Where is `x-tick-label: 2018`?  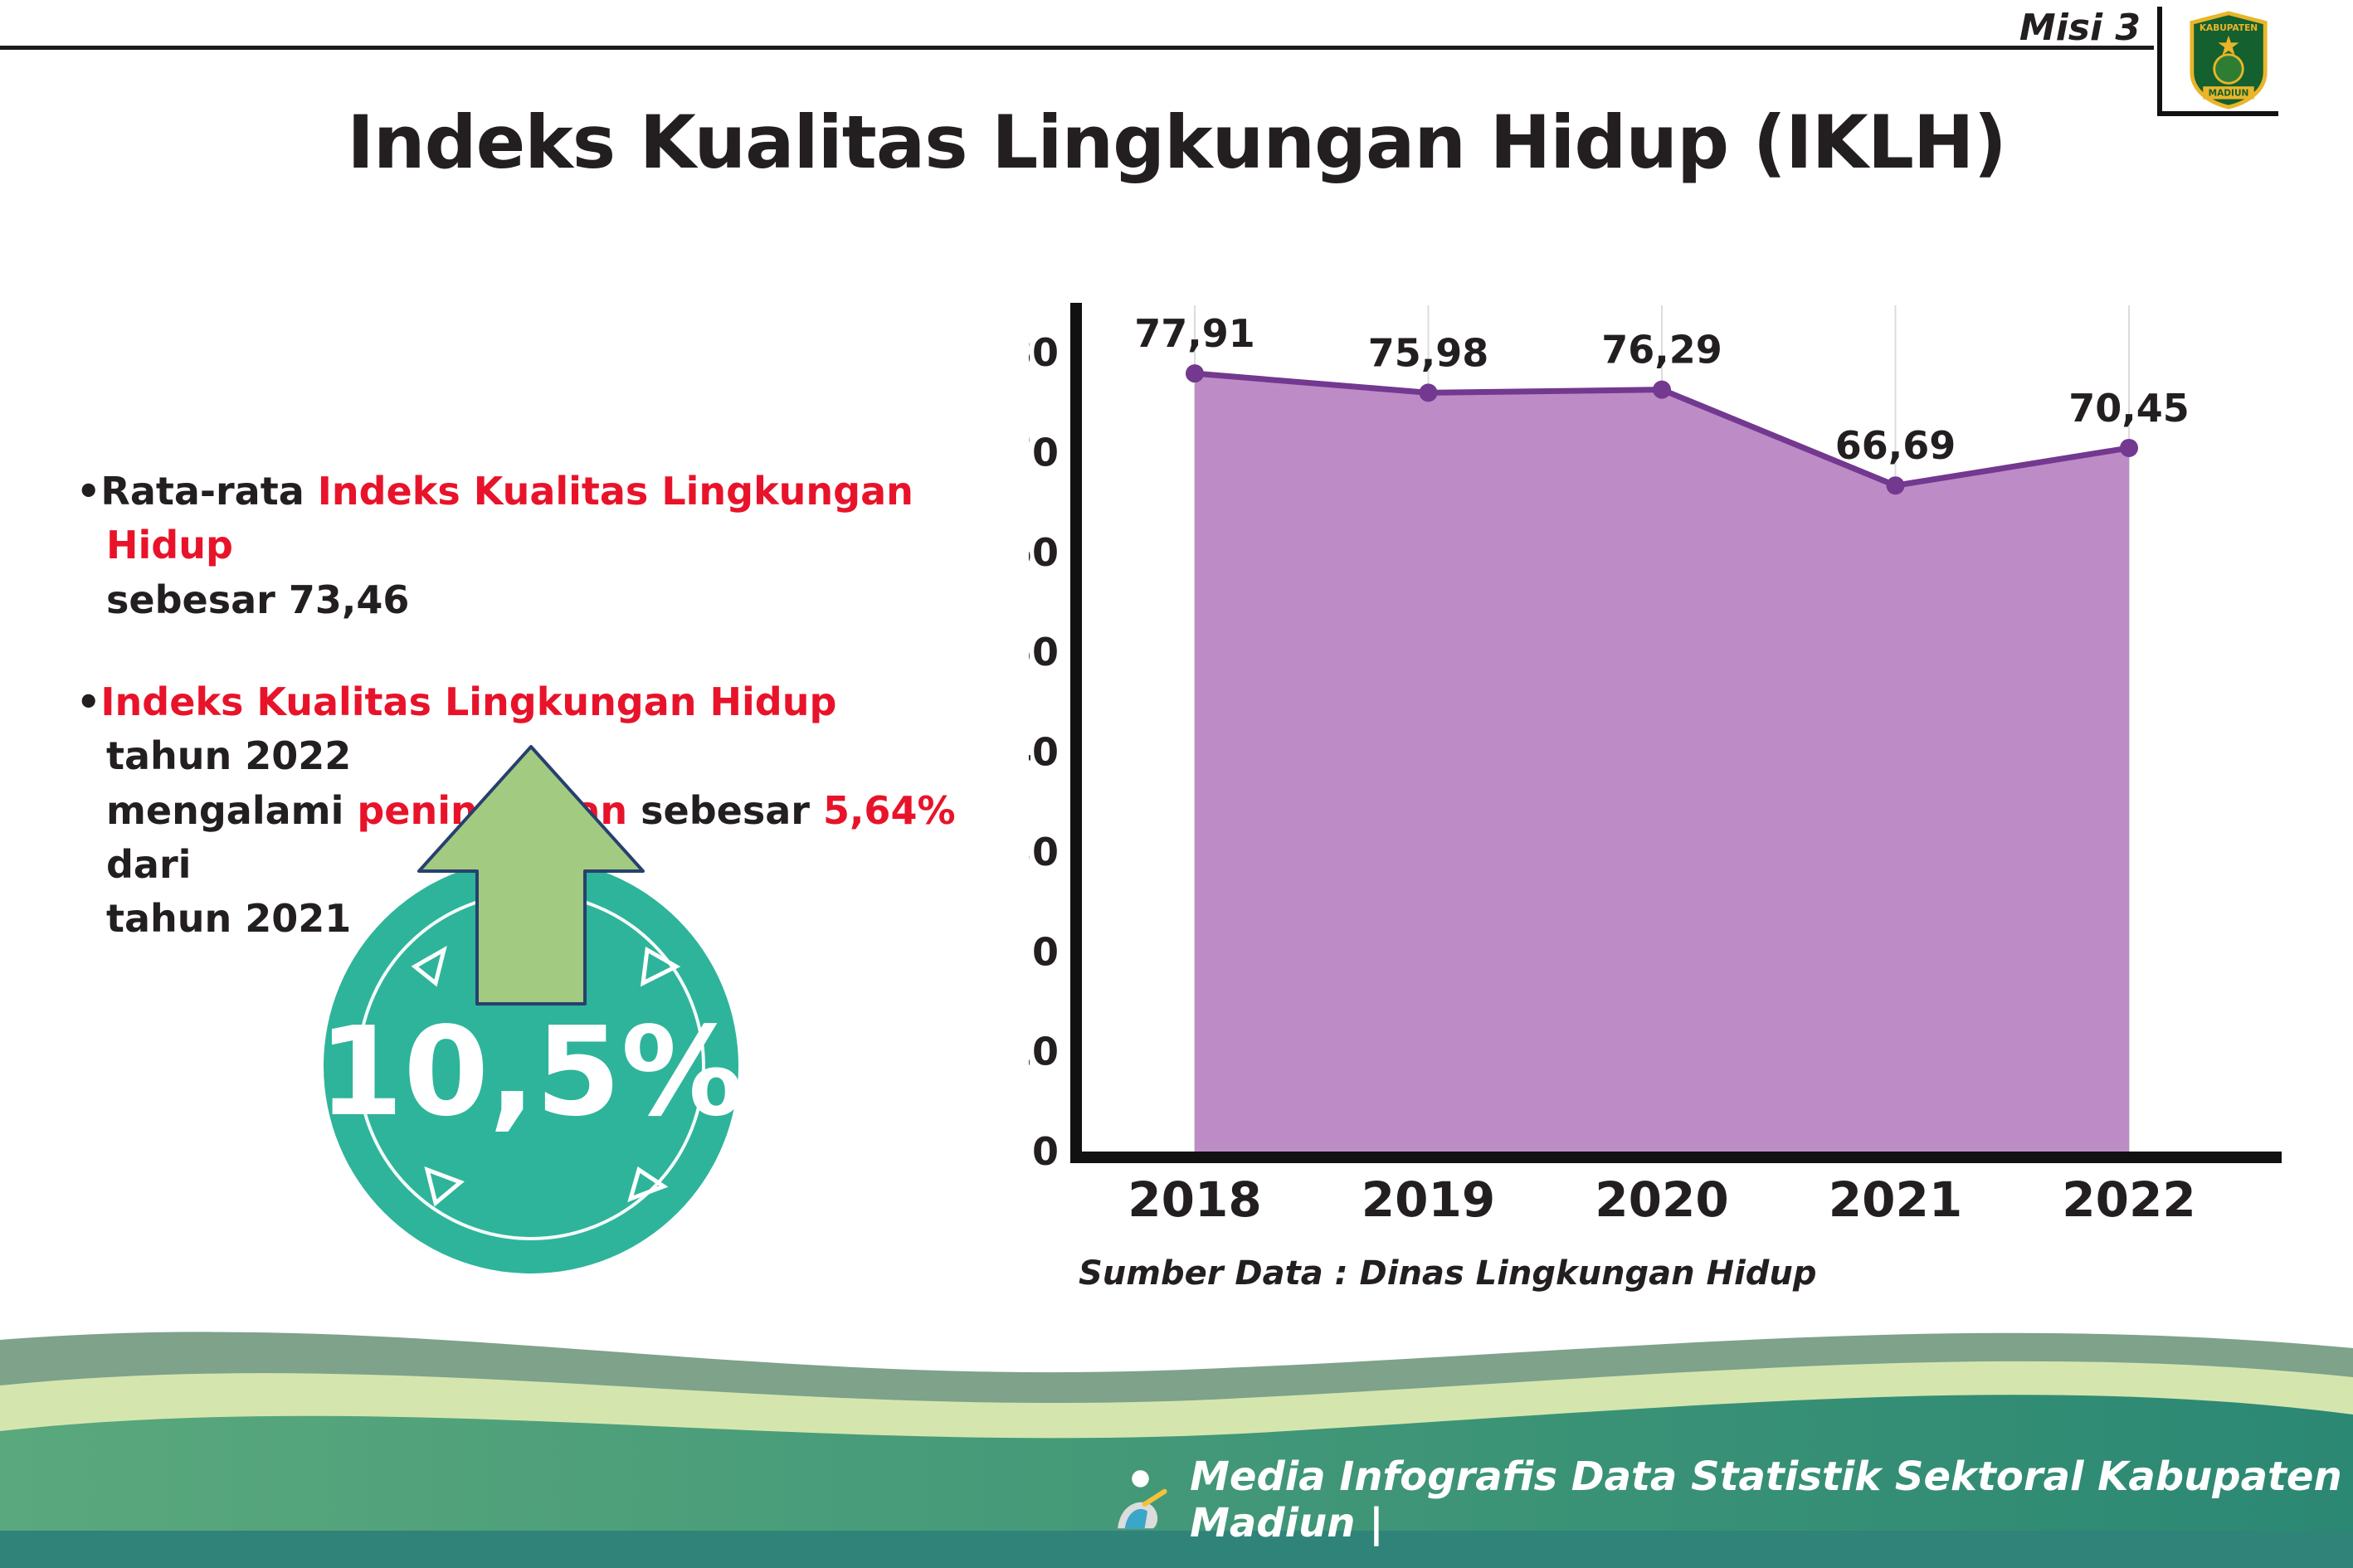
x-tick-label: 2018 is located at coordinates (1194, 1199).